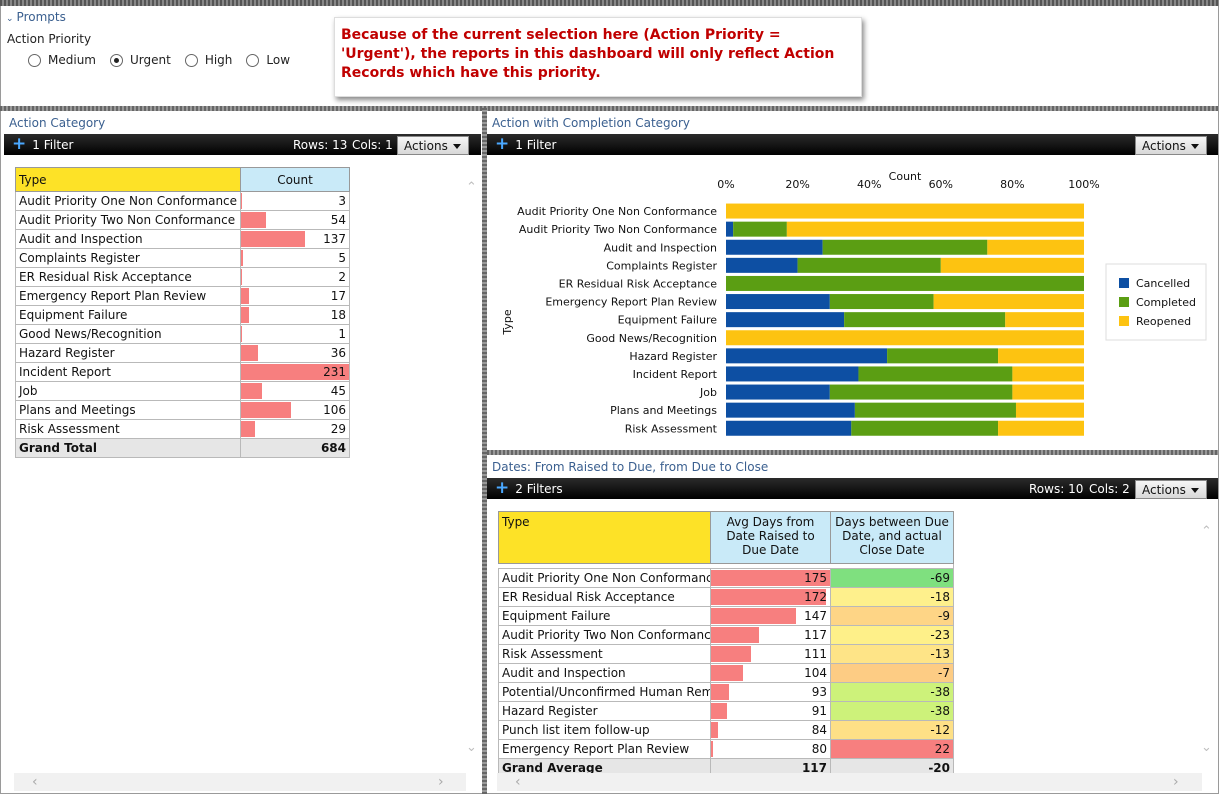 This screenshot has width=1219, height=794. Describe the element at coordinates (735, 635) in the screenshot. I see `avg-days-bar` at that location.